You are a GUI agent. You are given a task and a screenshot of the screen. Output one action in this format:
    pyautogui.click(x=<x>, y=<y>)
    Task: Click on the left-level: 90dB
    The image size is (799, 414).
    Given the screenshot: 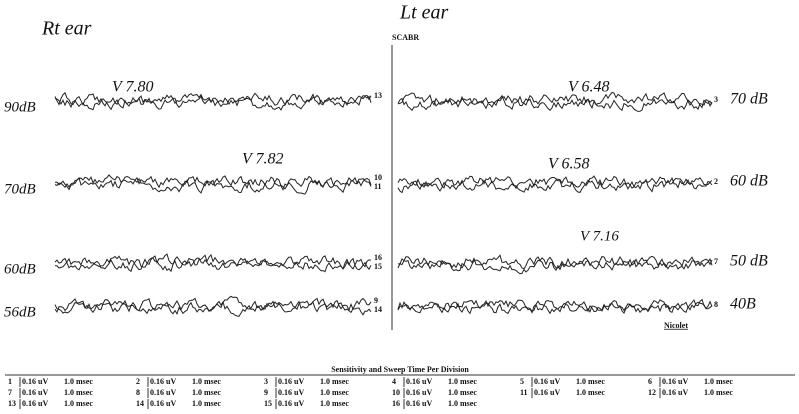 What is the action you would take?
    pyautogui.click(x=20, y=107)
    